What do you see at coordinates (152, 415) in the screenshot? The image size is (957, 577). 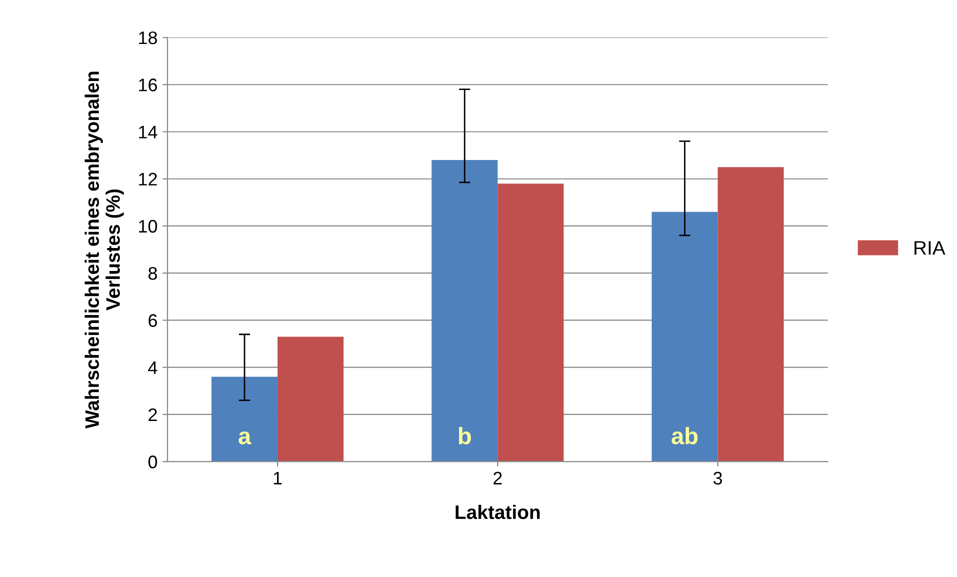 I see `y-tick-label: 2` at bounding box center [152, 415].